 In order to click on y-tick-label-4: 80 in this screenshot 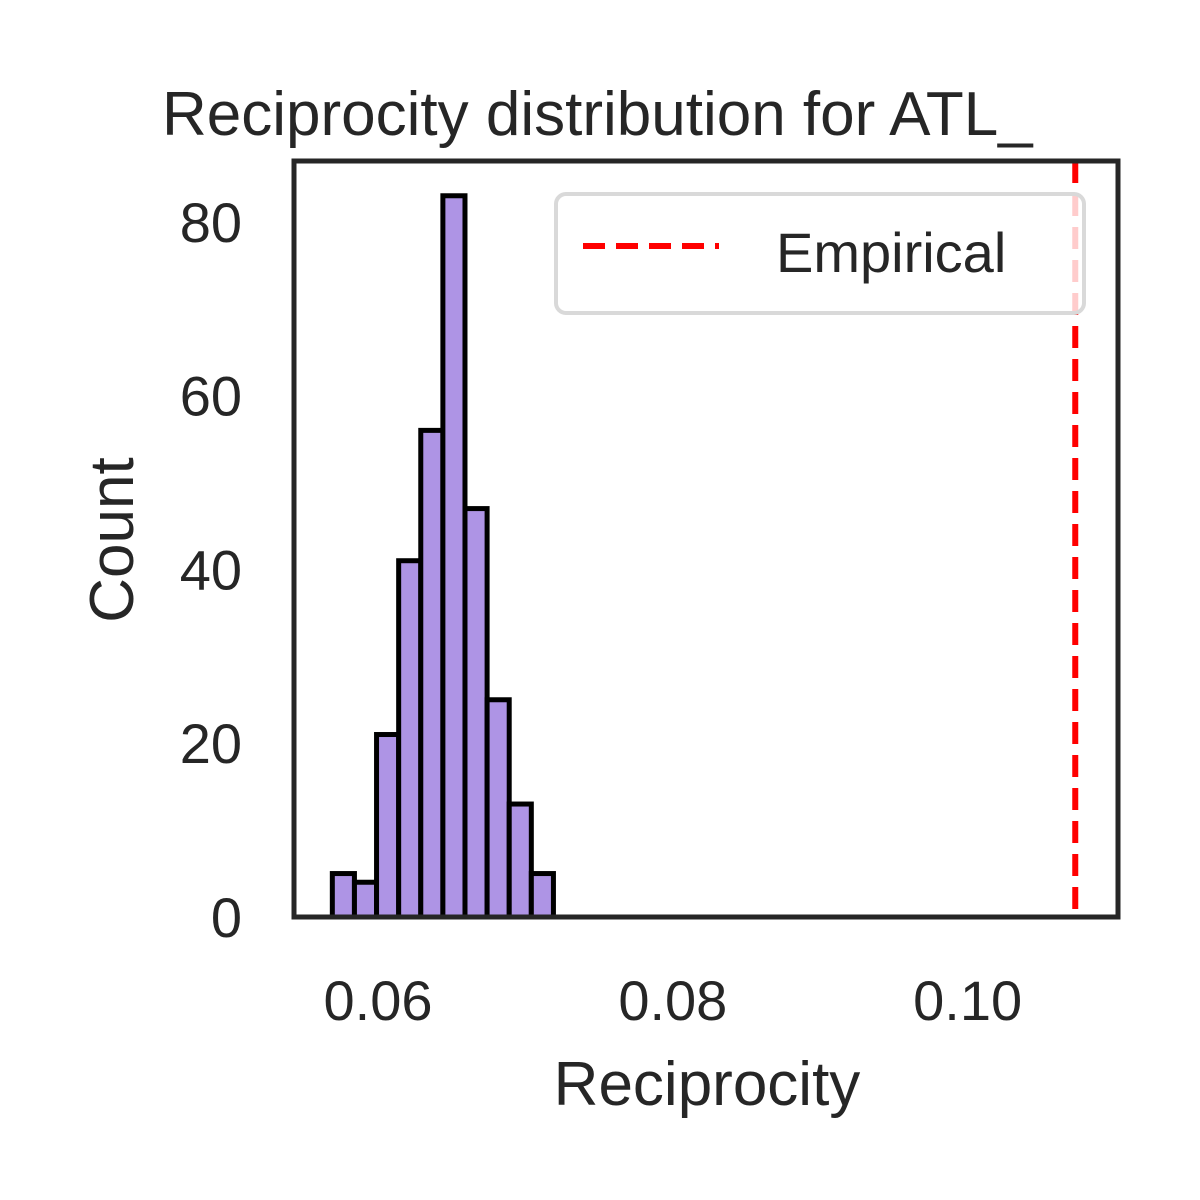, I will do `click(211, 222)`.